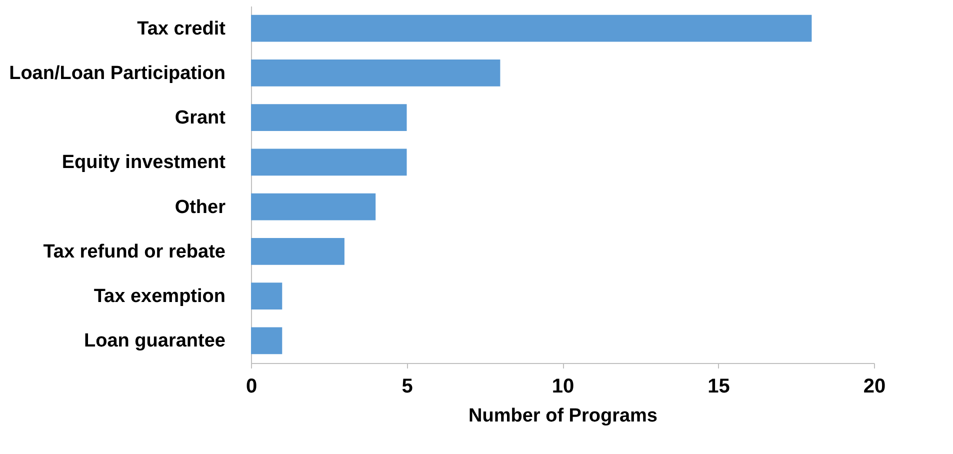  I want to click on x-tick-label: 20, so click(874, 387).